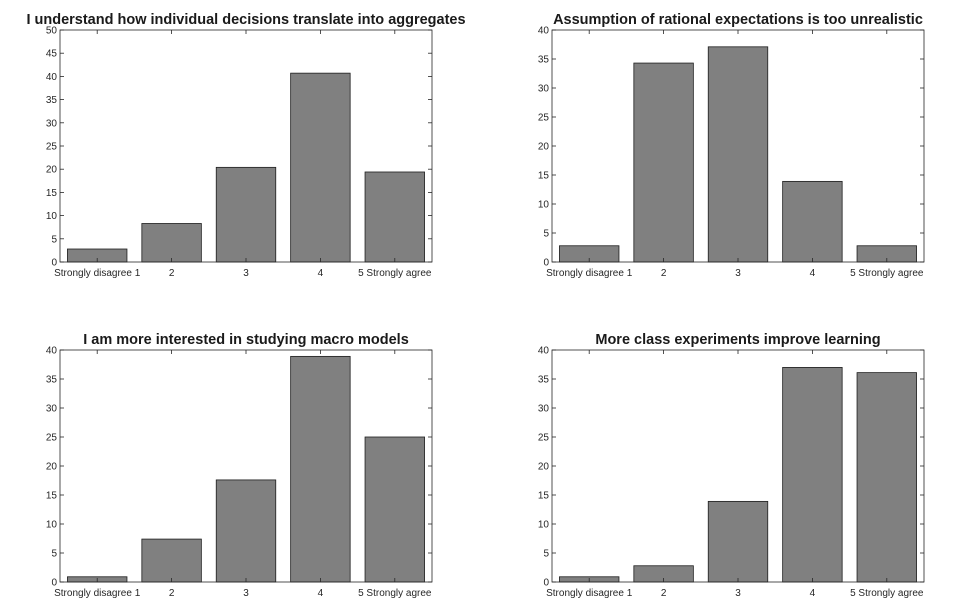  What do you see at coordinates (52, 31) in the screenshot?
I see `y-tick-label: 50` at bounding box center [52, 31].